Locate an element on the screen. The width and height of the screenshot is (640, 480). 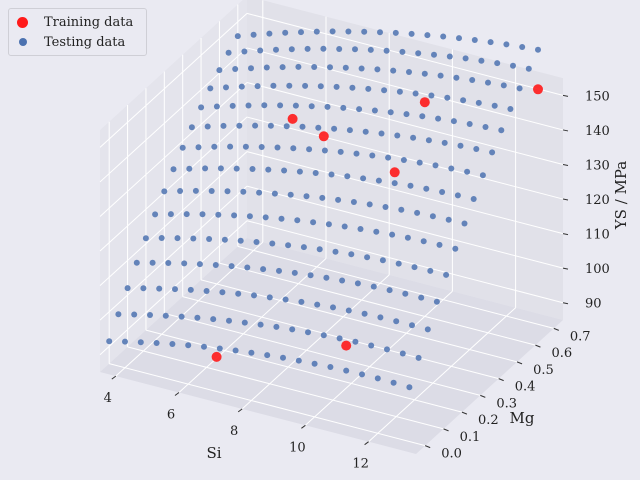
z-tick-label: 100 is located at coordinates (597, 269).